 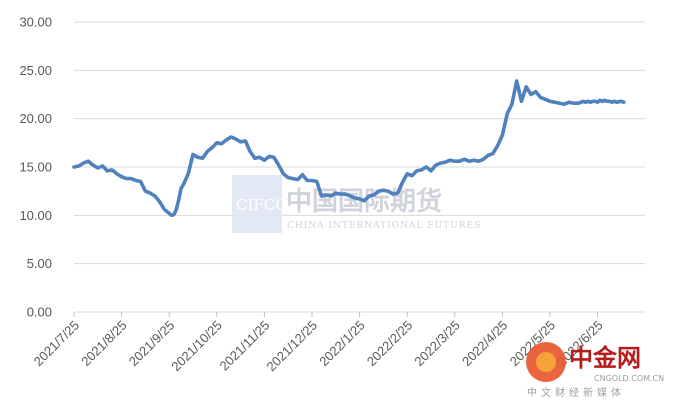 I want to click on y-axis-ticks: 0.00 5.00 10.00 15.00 20.00 25.00 30.00, so click(x=35, y=167).